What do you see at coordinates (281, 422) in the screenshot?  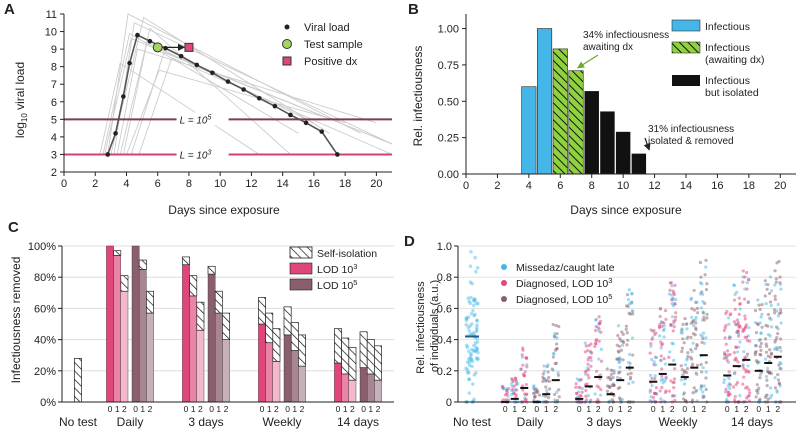 I see `category-label: Weekly` at bounding box center [281, 422].